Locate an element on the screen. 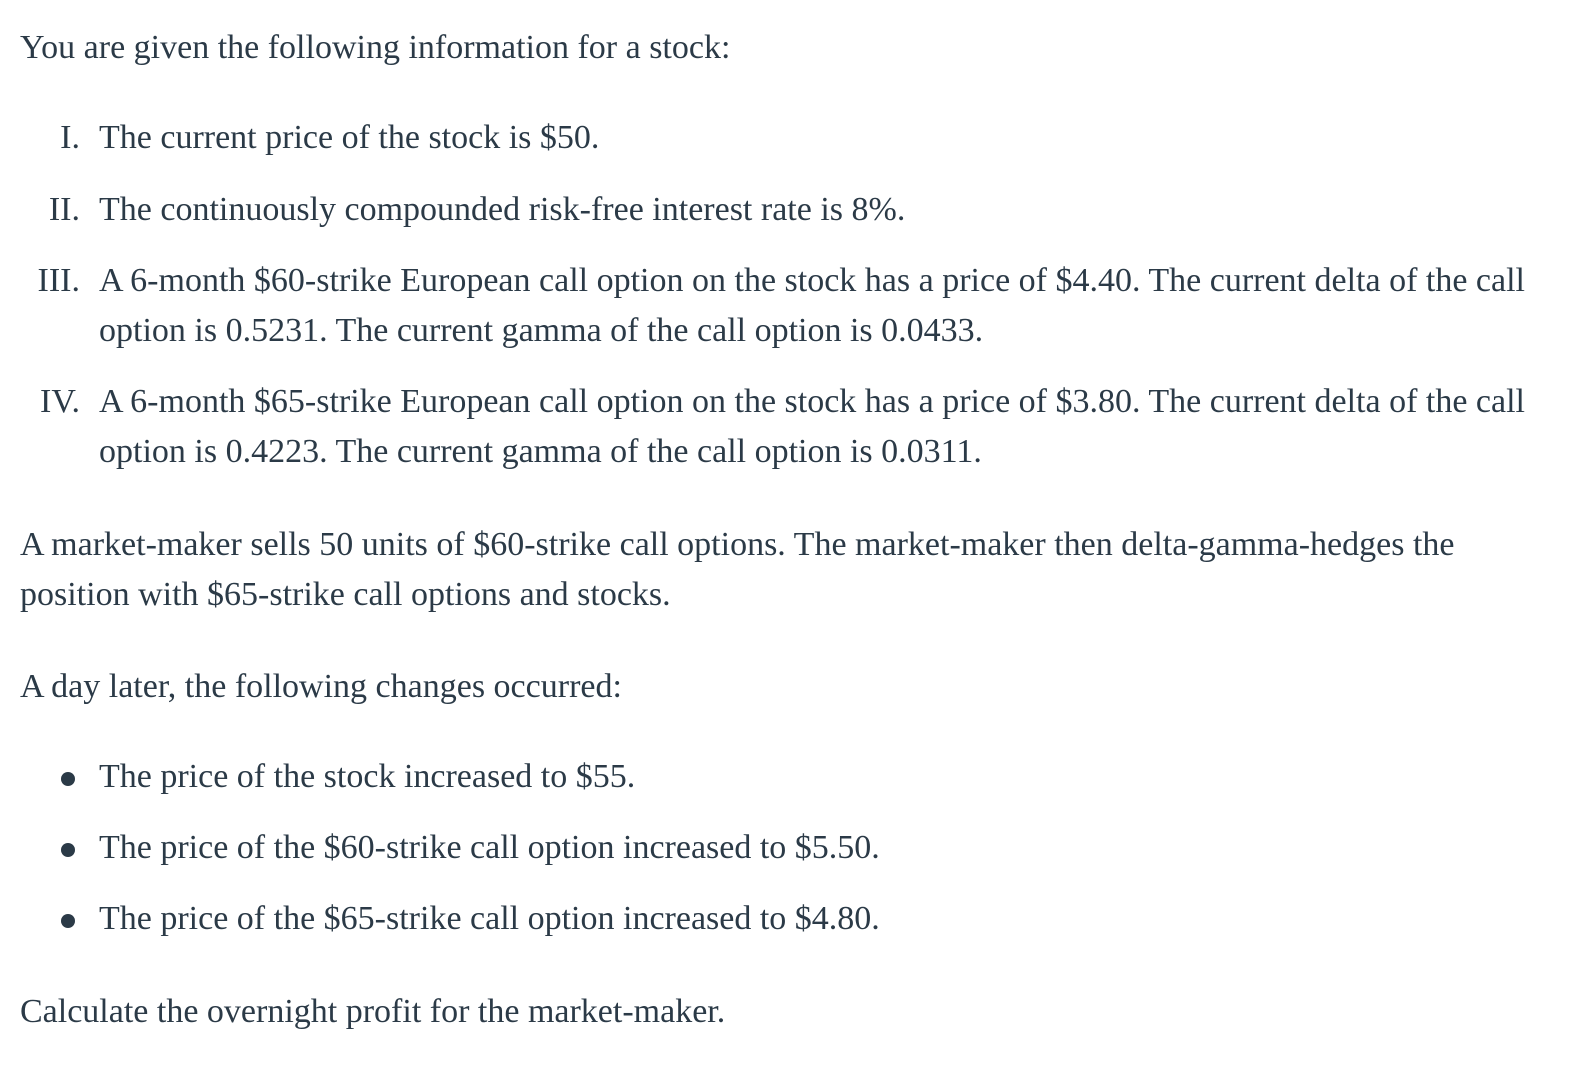 The height and width of the screenshot is (1074, 1570). given-item-number: III. is located at coordinates (58, 280).